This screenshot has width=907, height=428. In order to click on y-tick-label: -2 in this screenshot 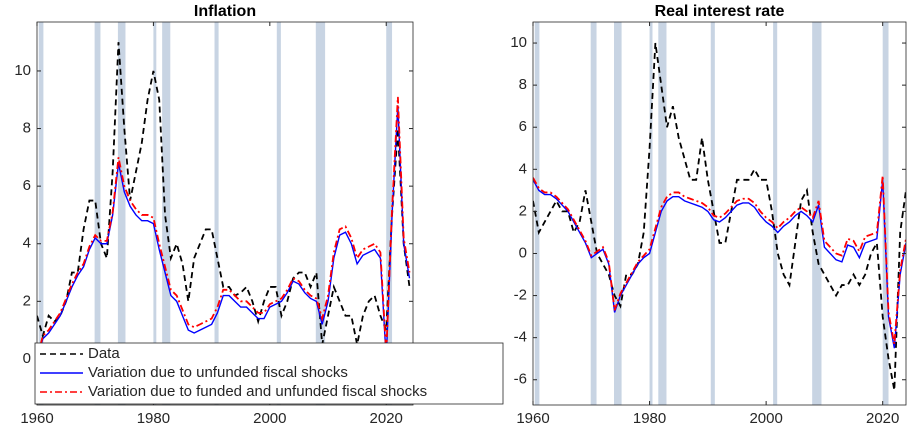, I will do `click(520, 295)`.